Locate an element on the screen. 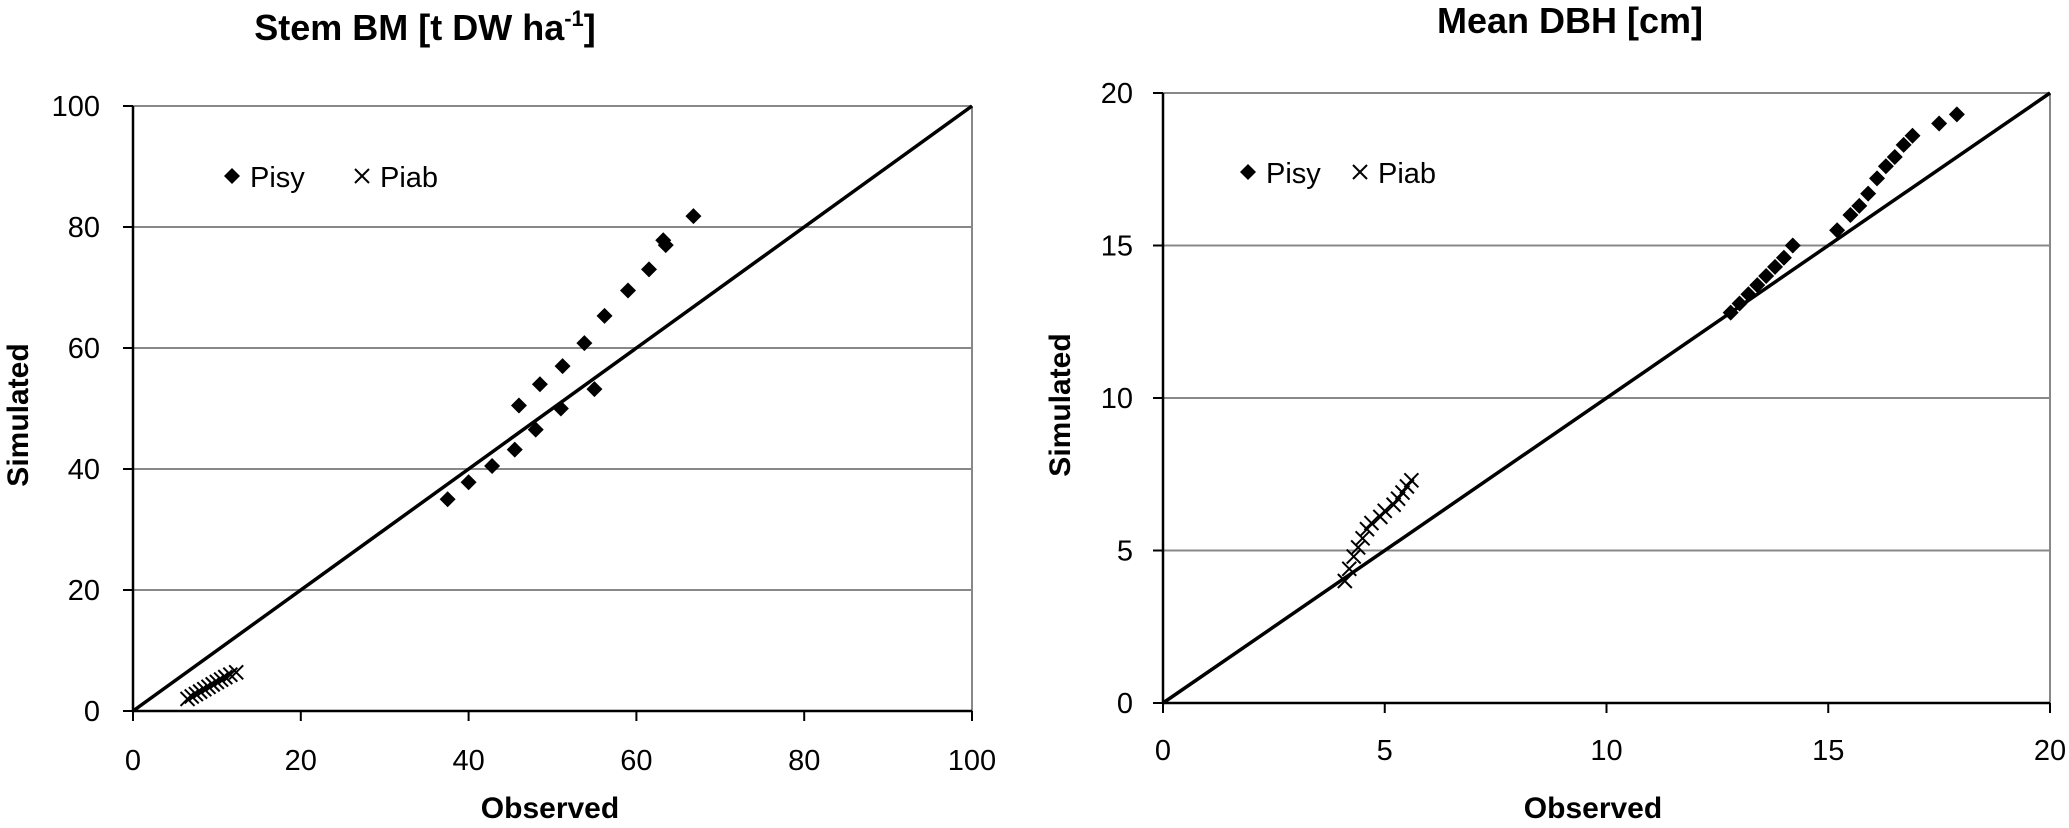 The width and height of the screenshot is (2069, 828). x-tick-label: 40 is located at coordinates (468, 761).